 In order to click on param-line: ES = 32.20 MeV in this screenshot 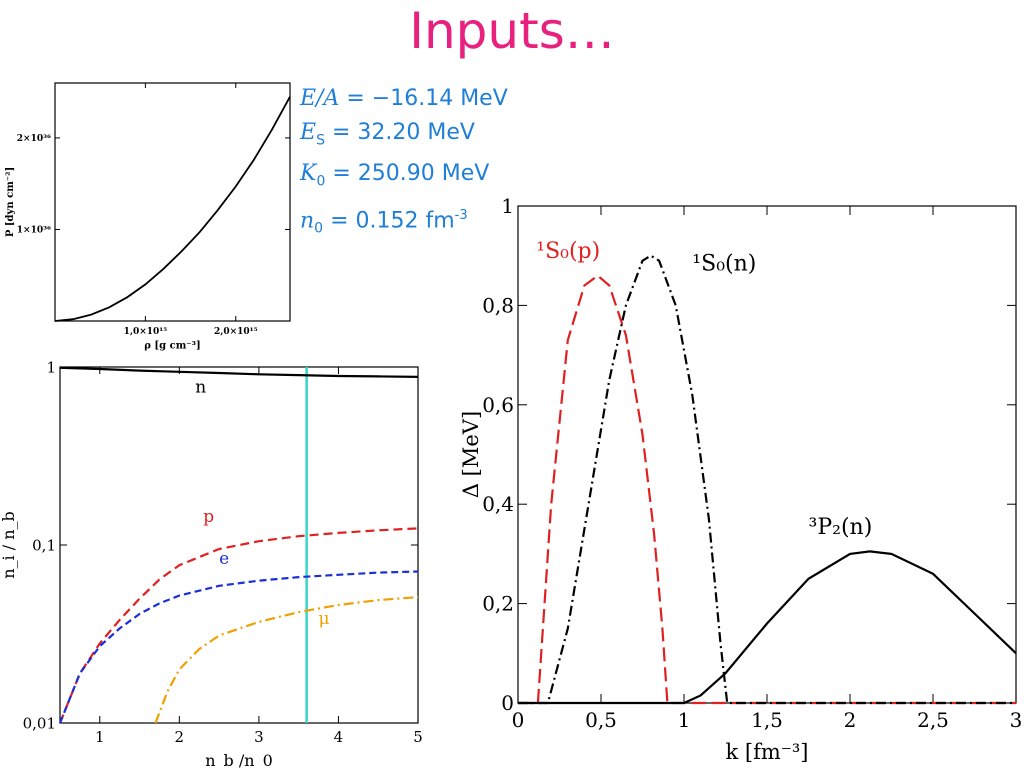, I will do `click(404, 136)`.